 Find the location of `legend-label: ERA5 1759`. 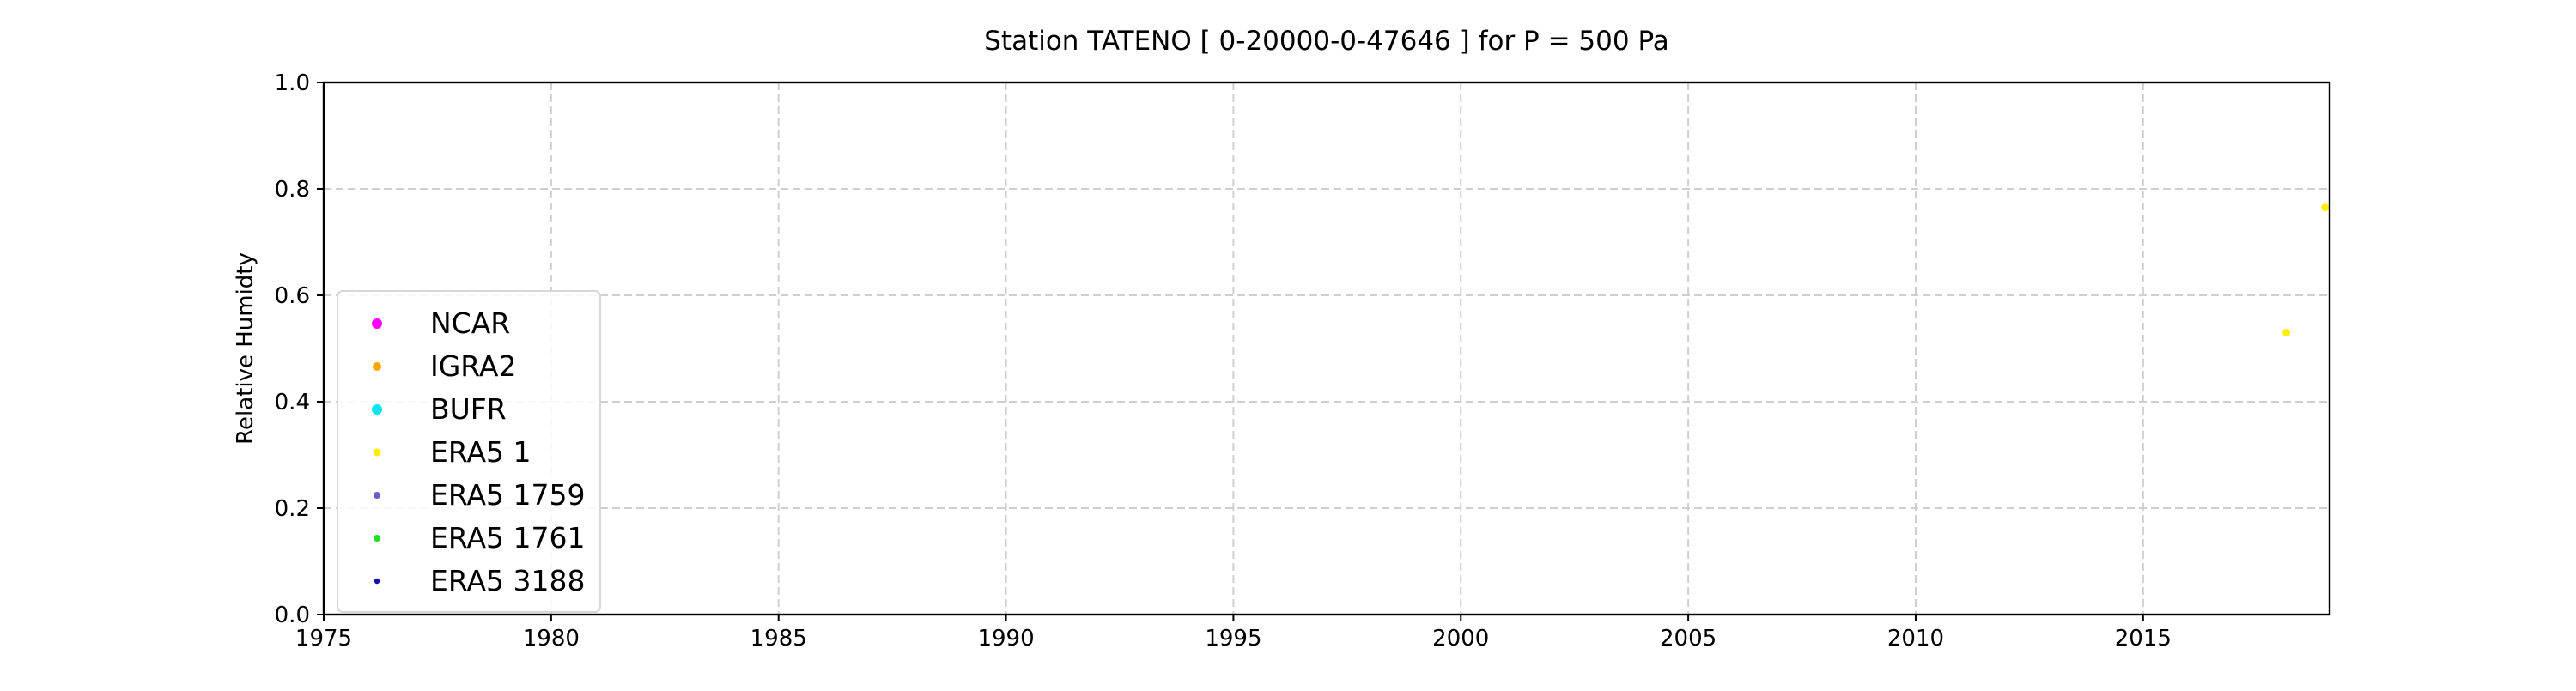

legend-label: ERA5 1759 is located at coordinates (508, 495).